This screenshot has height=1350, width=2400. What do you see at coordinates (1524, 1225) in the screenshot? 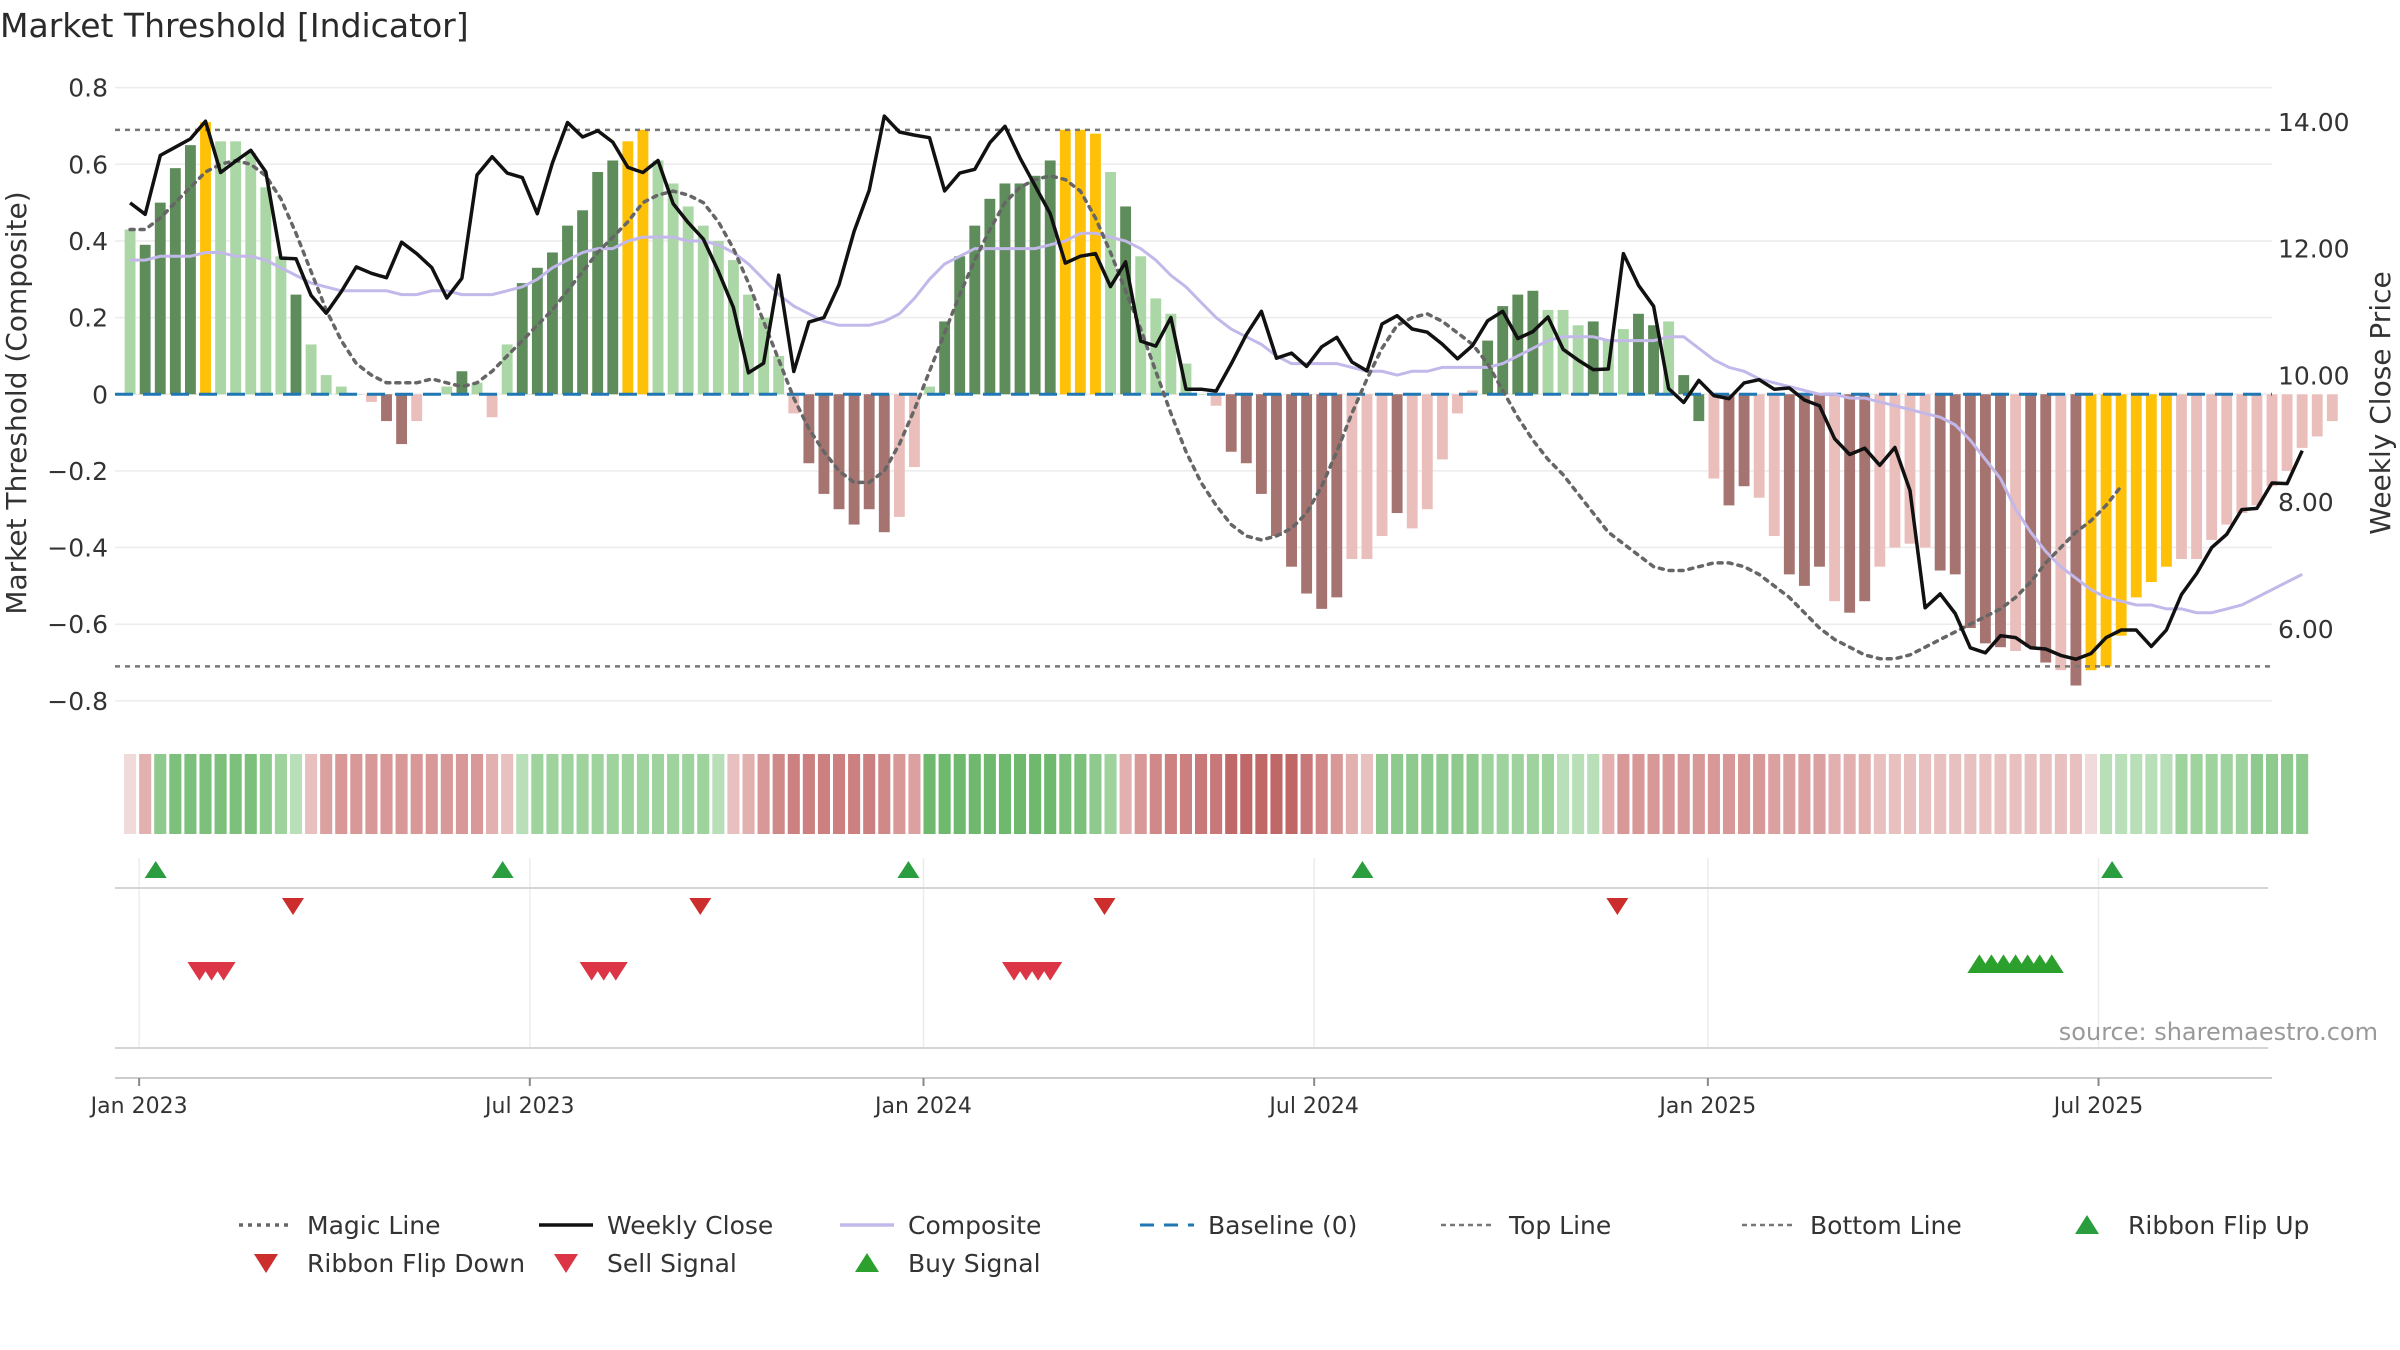
I see `legend-item-top: Top Line` at bounding box center [1524, 1225].